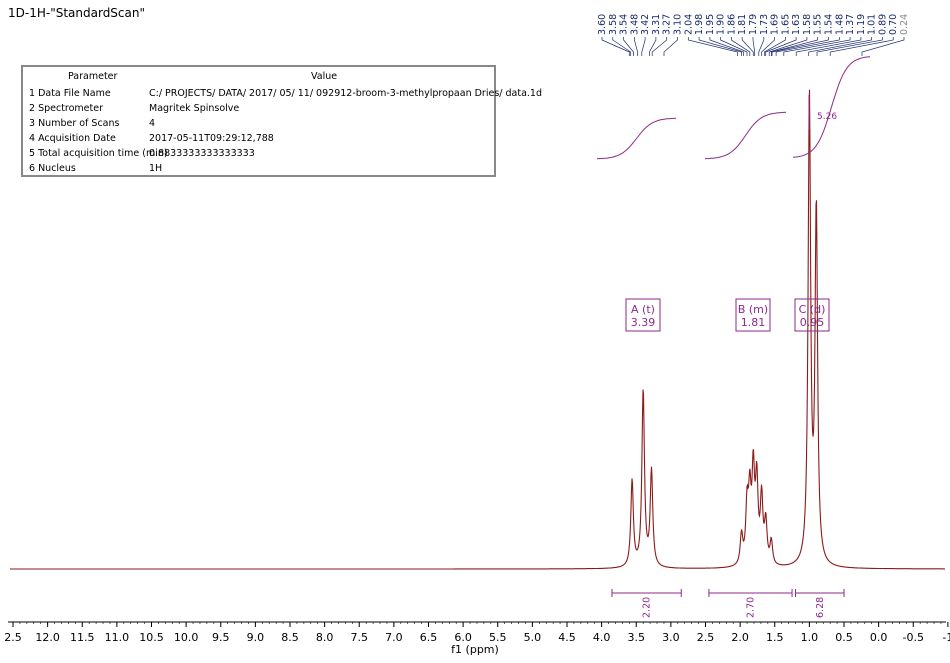  Describe the element at coordinates (194, 108) in the screenshot. I see `param-value: Magritek Spinsolve` at that location.